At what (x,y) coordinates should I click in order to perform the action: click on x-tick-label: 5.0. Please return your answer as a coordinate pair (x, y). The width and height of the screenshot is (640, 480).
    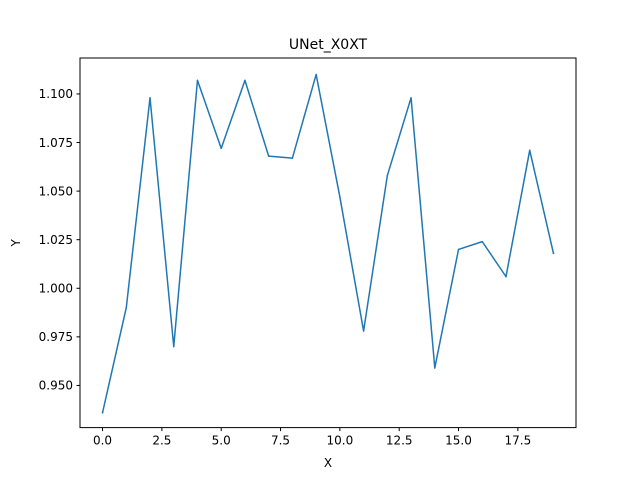
    Looking at the image, I should click on (221, 441).